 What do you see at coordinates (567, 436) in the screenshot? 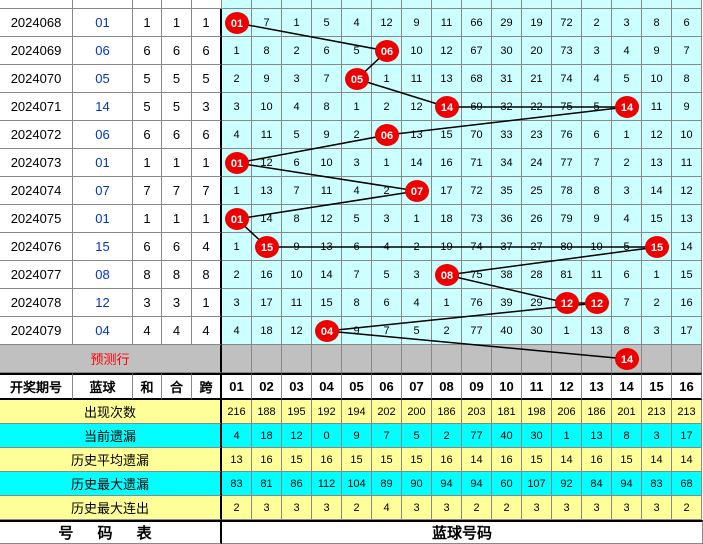
I see `stat-value: 1` at bounding box center [567, 436].